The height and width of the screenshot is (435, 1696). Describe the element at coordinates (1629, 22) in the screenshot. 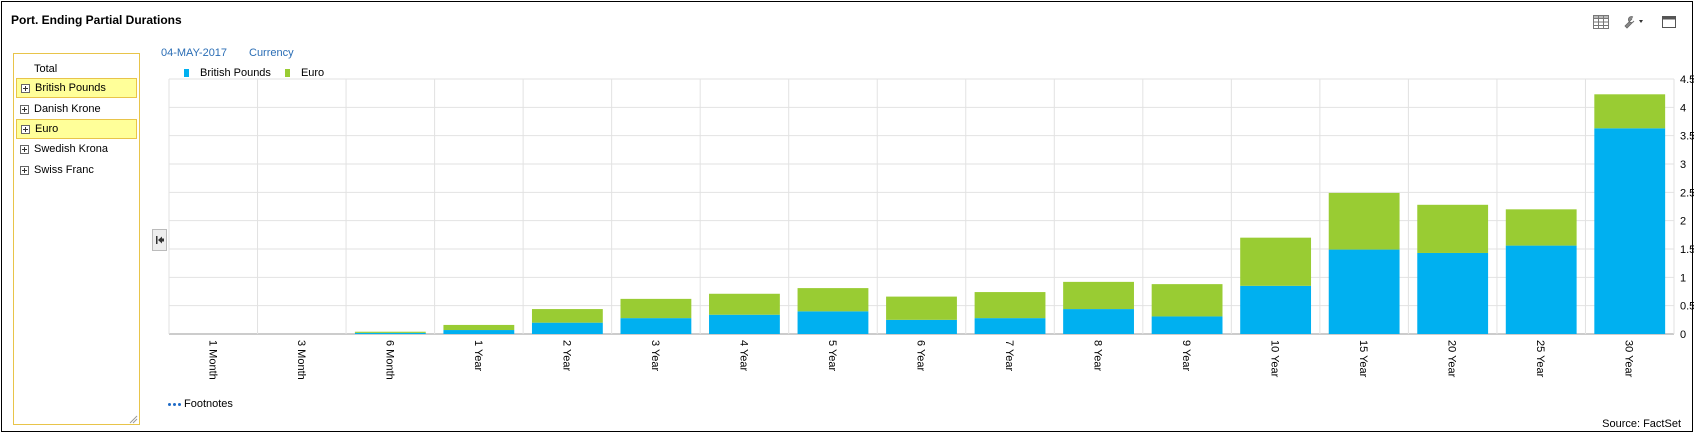

I see `wrench-icon` at that location.